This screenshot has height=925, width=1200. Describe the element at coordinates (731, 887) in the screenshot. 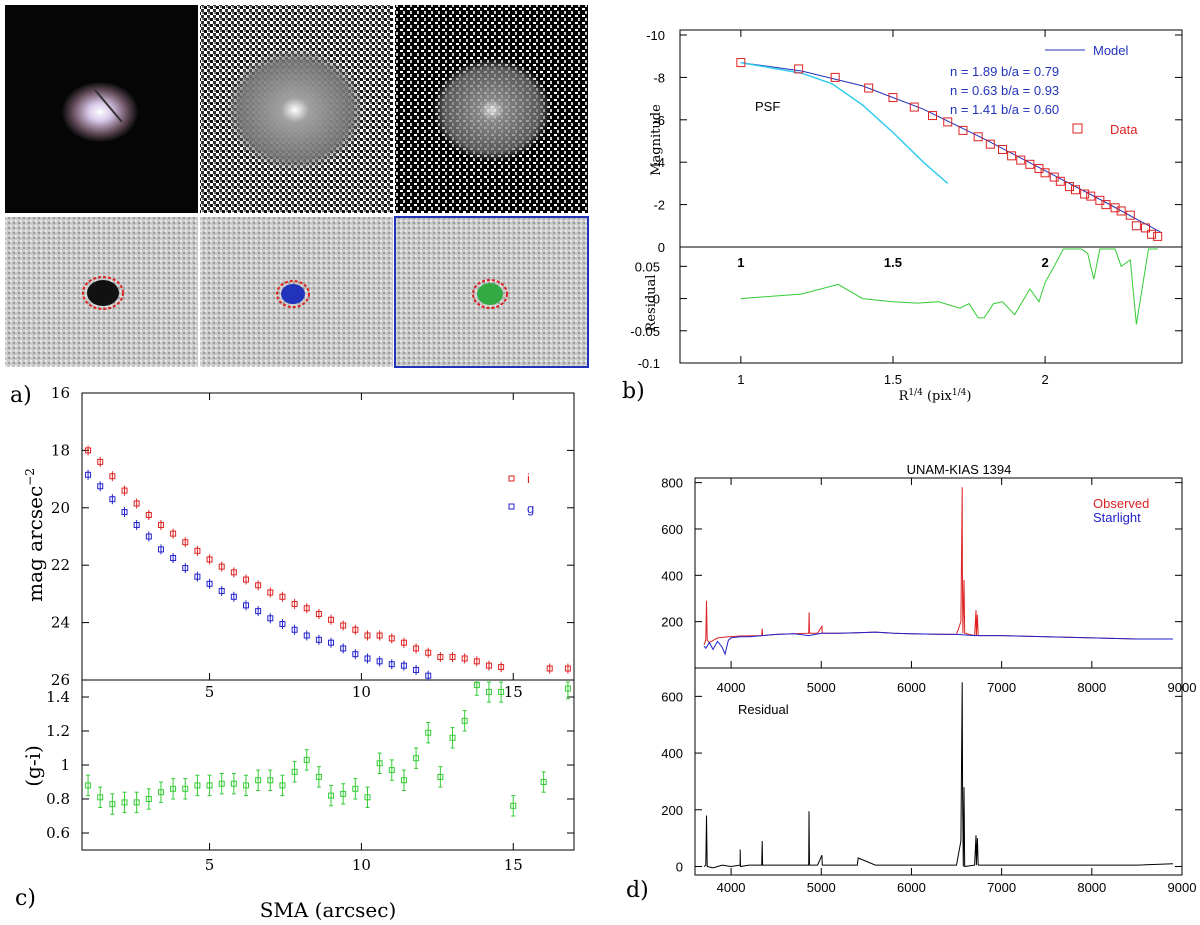

I see `d-bottom-xtick-label: 4000` at that location.